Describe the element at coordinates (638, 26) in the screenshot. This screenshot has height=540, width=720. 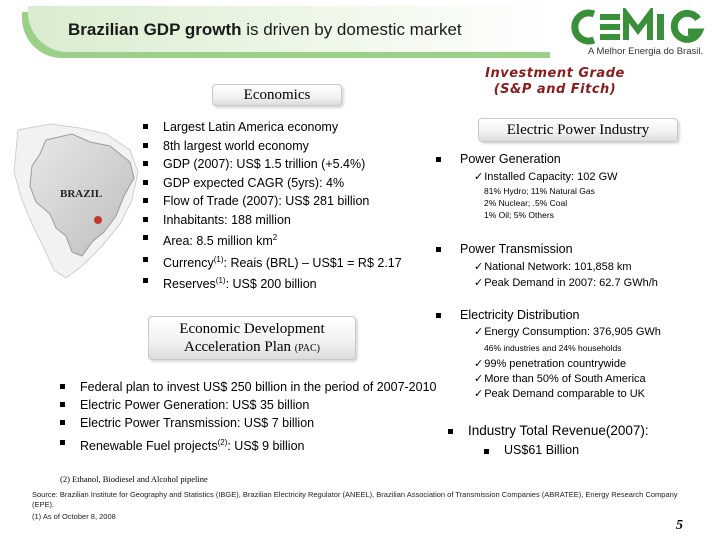
I see `cemig-logo-wordmark` at that location.